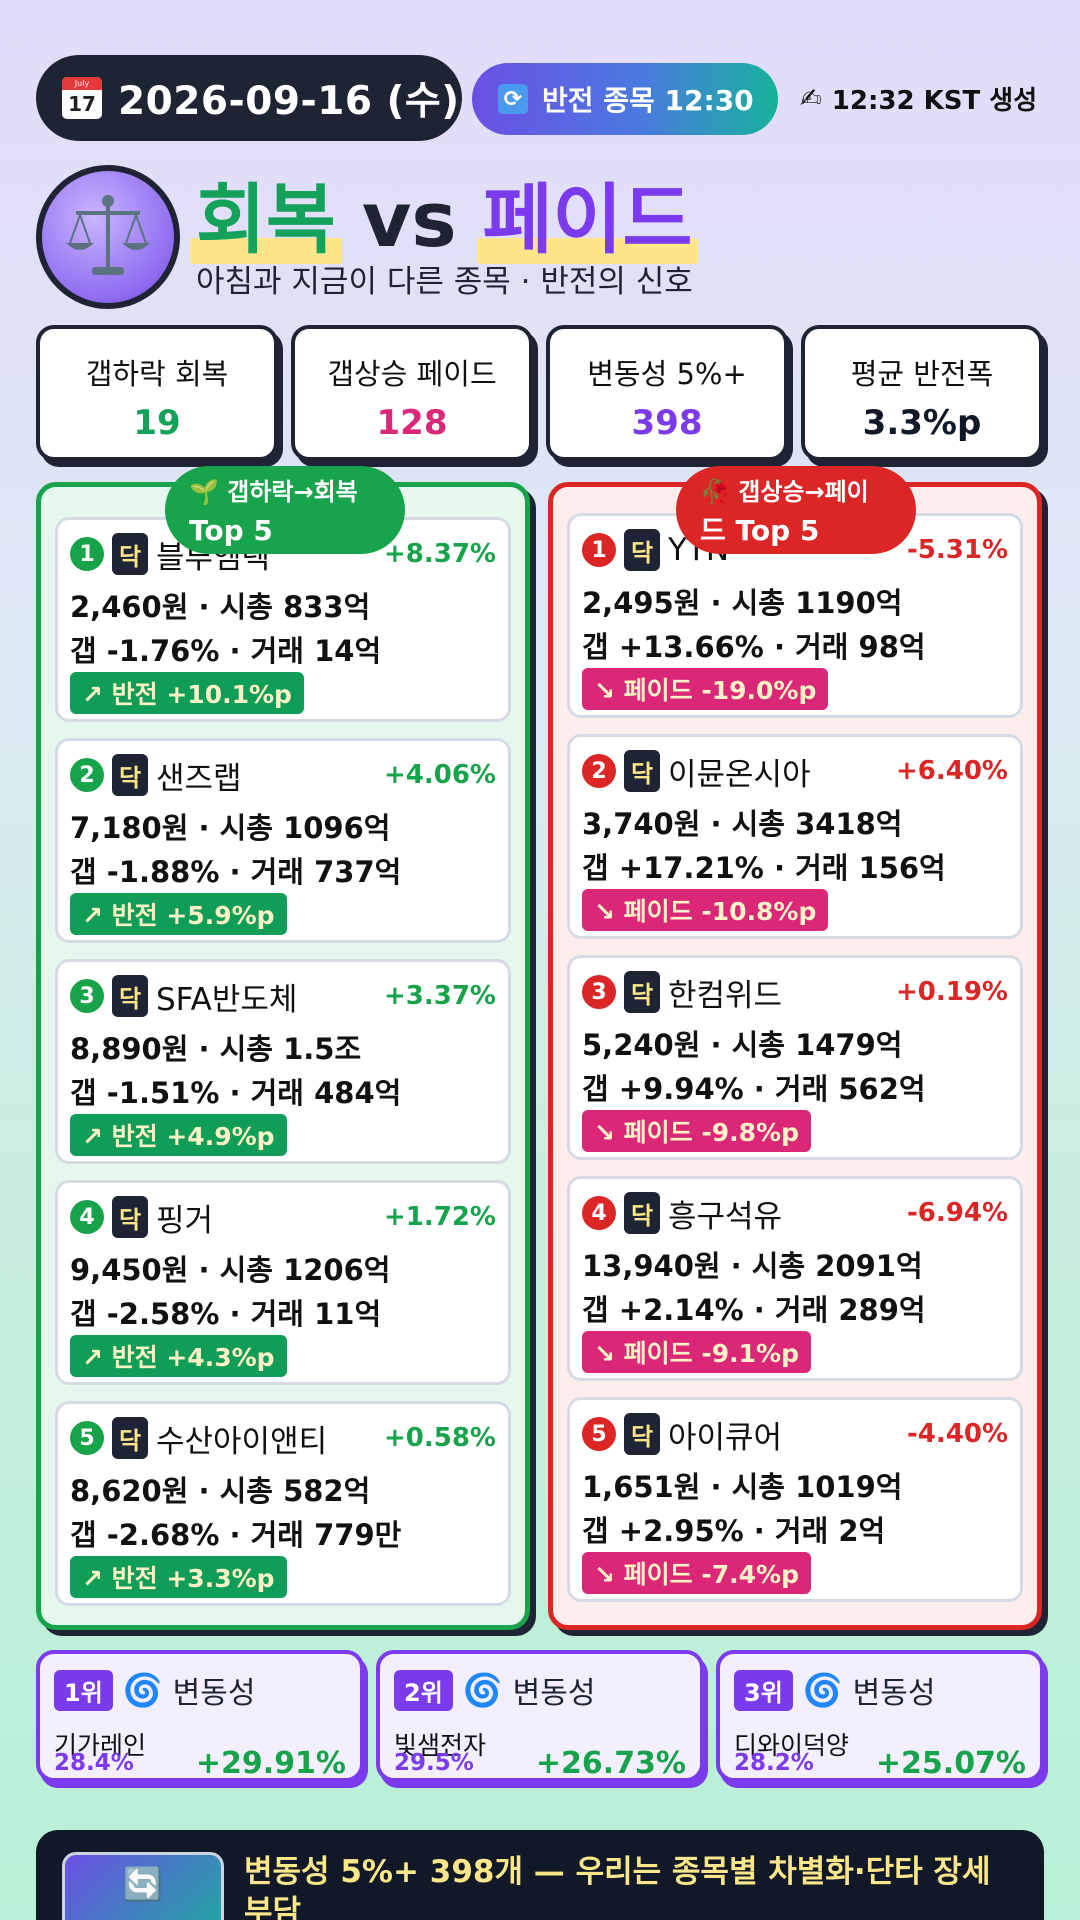 This screenshot has height=1920, width=1080. Describe the element at coordinates (725, 1437) in the screenshot. I see `stock-name: 아이큐어` at that location.